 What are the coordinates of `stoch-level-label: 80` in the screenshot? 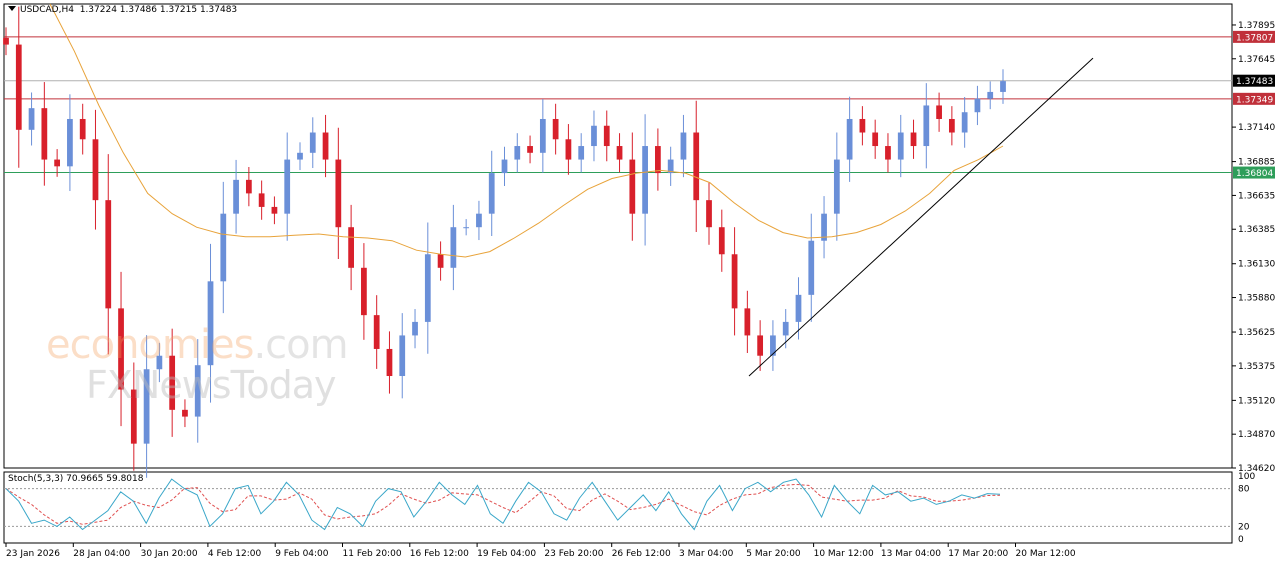 It's located at (1244, 490).